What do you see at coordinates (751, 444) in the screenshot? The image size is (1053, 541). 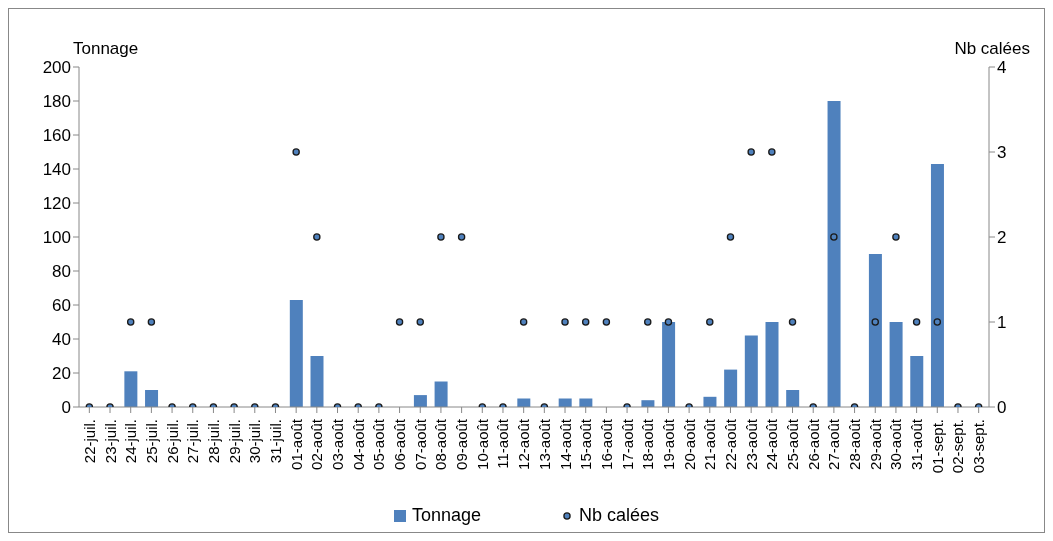 I see `x-tick-label: 23-août` at bounding box center [751, 444].